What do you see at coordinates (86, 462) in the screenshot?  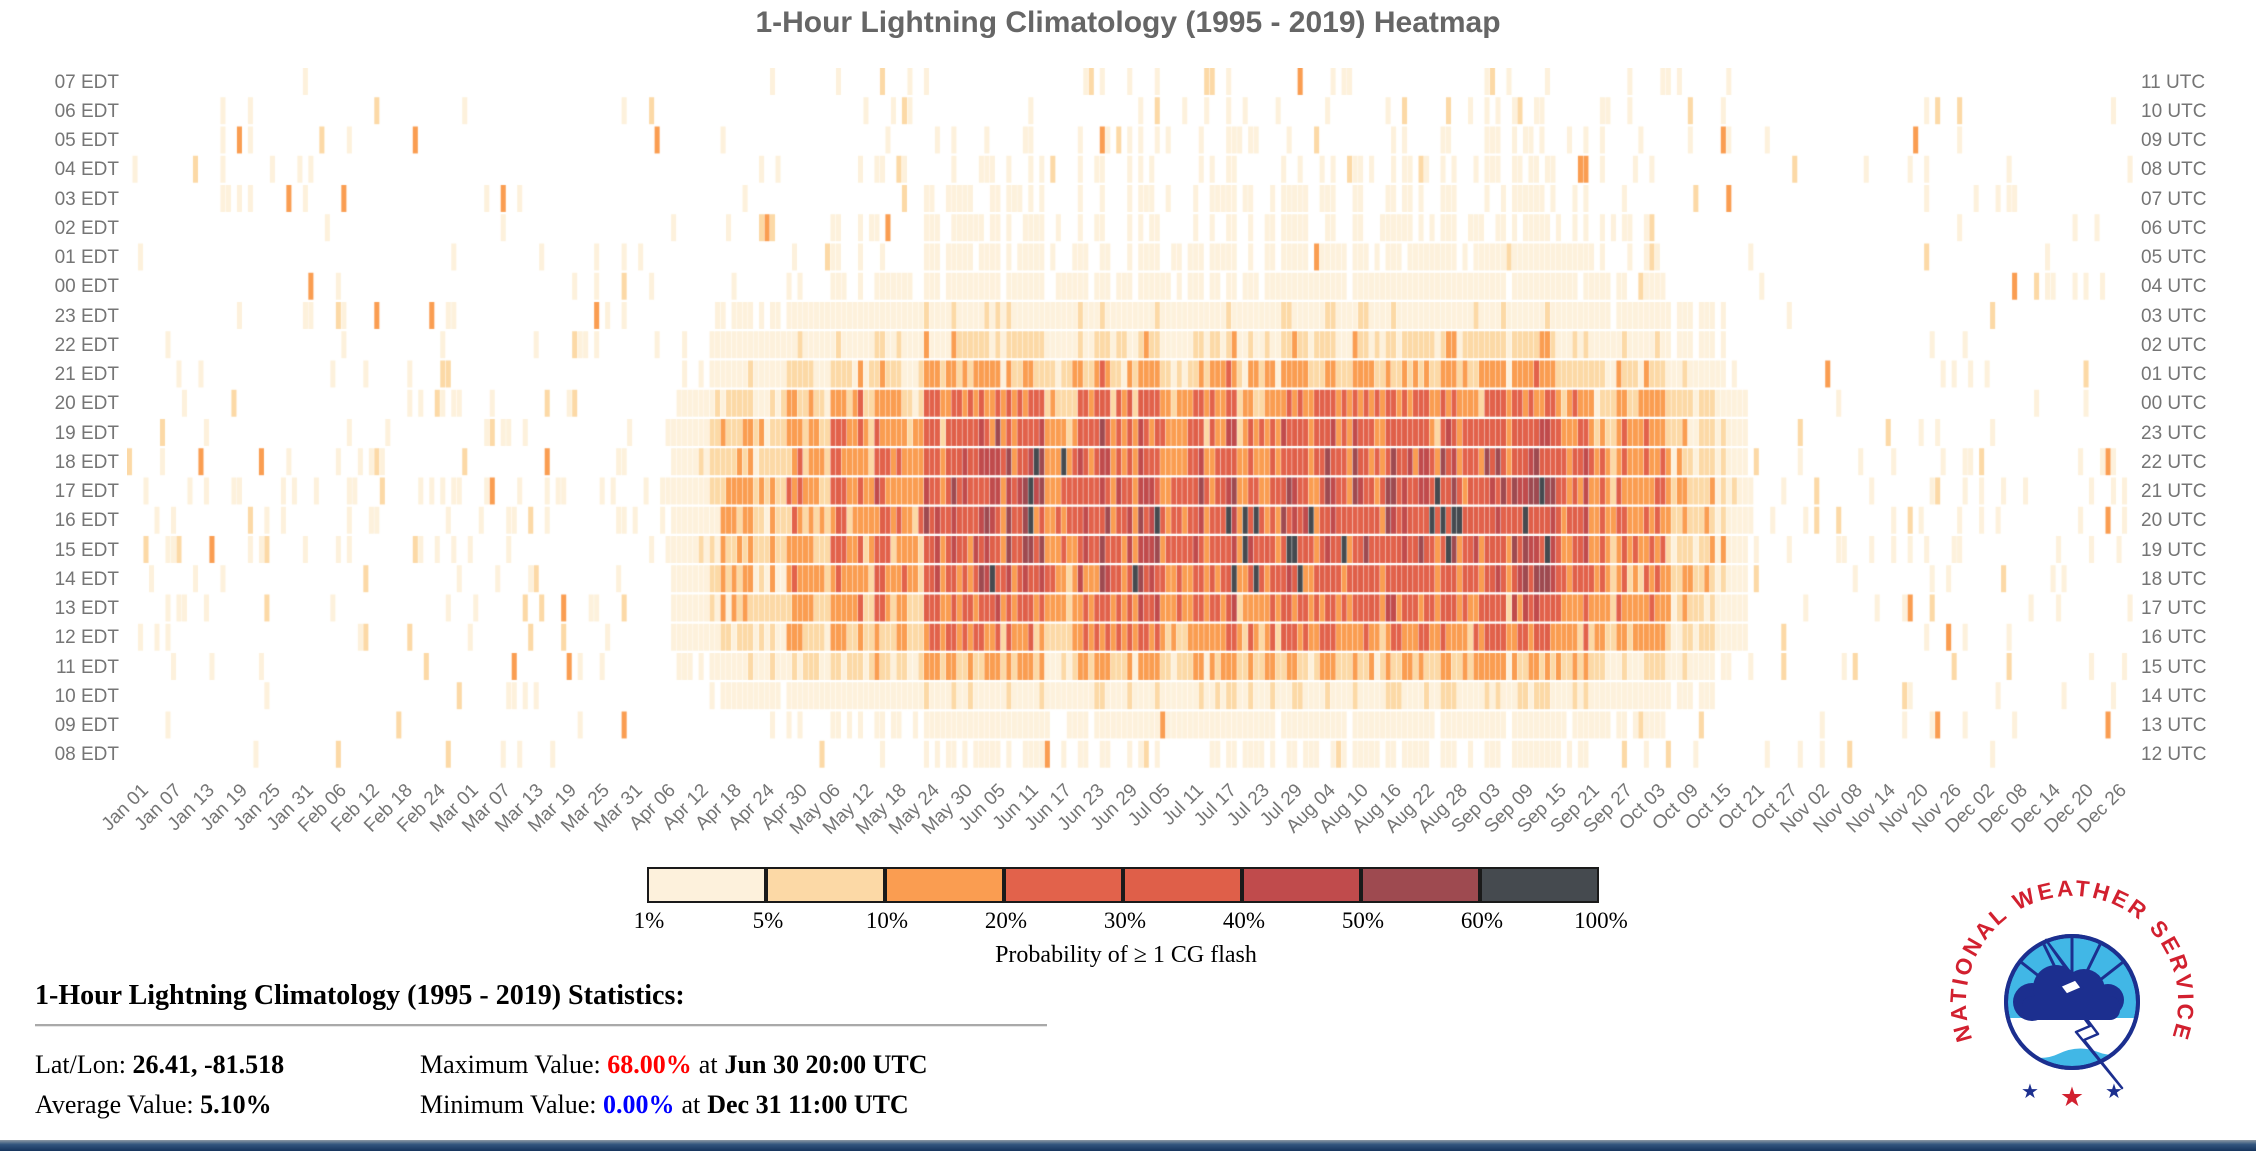 I see `y-axis-label-edt: 18 EDT` at bounding box center [86, 462].